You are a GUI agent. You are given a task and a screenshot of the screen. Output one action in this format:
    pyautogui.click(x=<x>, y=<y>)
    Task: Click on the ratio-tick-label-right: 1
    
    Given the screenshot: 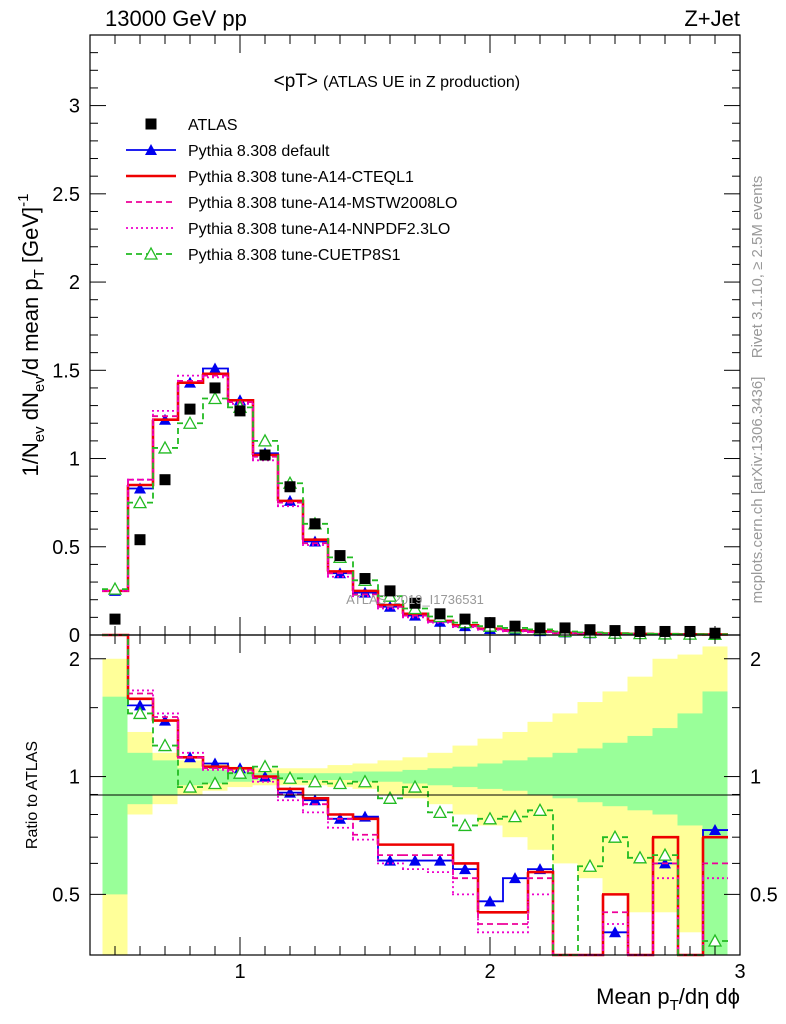 What is the action you would take?
    pyautogui.click(x=755, y=778)
    